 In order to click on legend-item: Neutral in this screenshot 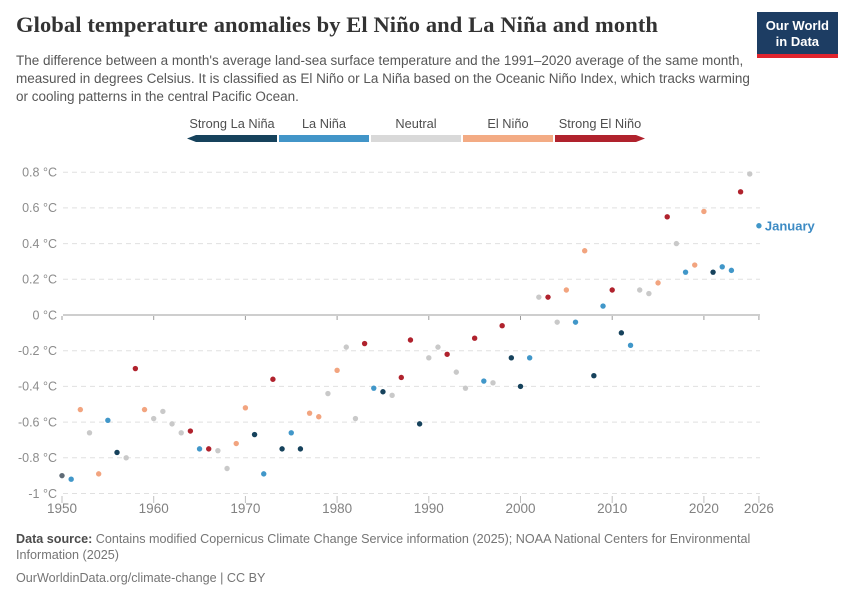, I will do `click(416, 129)`.